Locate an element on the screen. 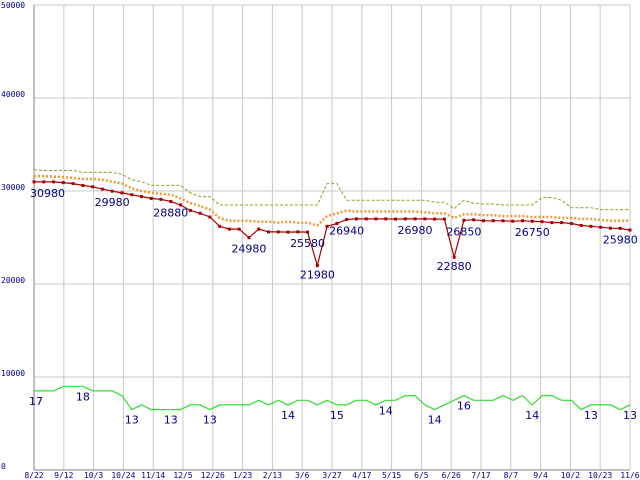 The height and width of the screenshot is (480, 640). price-data-label: 26940 is located at coordinates (346, 230).